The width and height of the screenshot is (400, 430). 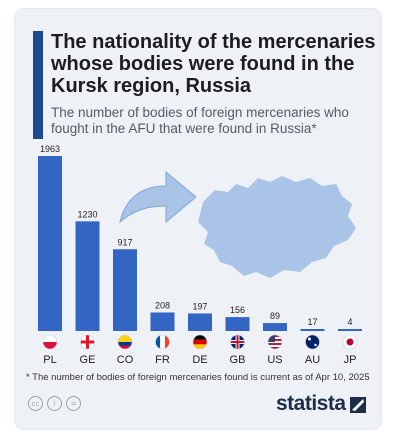 What do you see at coordinates (125, 342) in the screenshot?
I see `colombia-flag-icon` at bounding box center [125, 342].